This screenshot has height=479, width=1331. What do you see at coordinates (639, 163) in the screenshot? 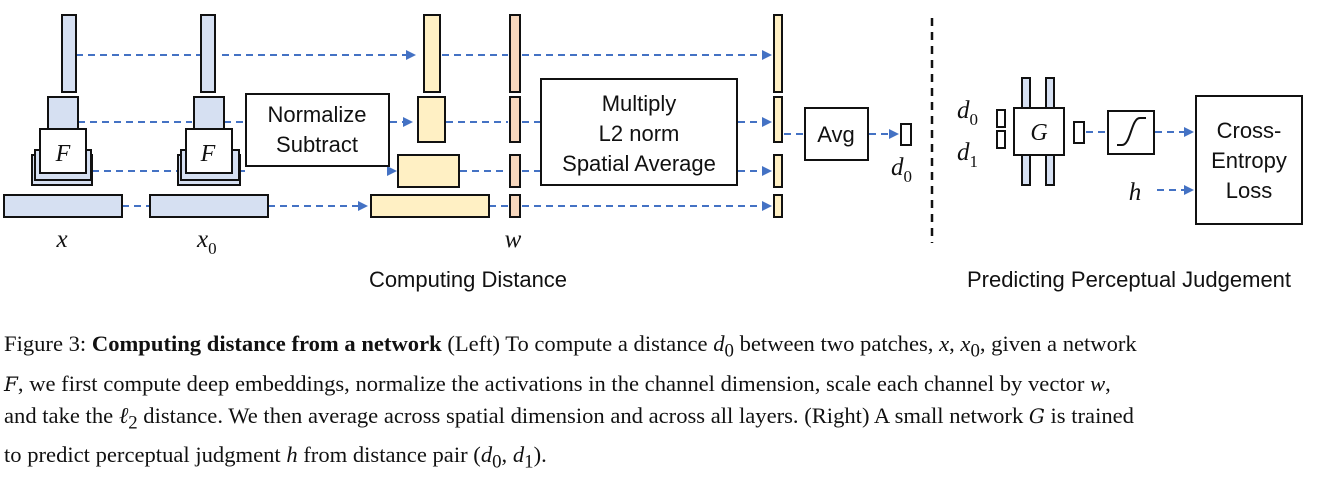
I see `spatial-average-label: Spatial Average` at bounding box center [639, 163].